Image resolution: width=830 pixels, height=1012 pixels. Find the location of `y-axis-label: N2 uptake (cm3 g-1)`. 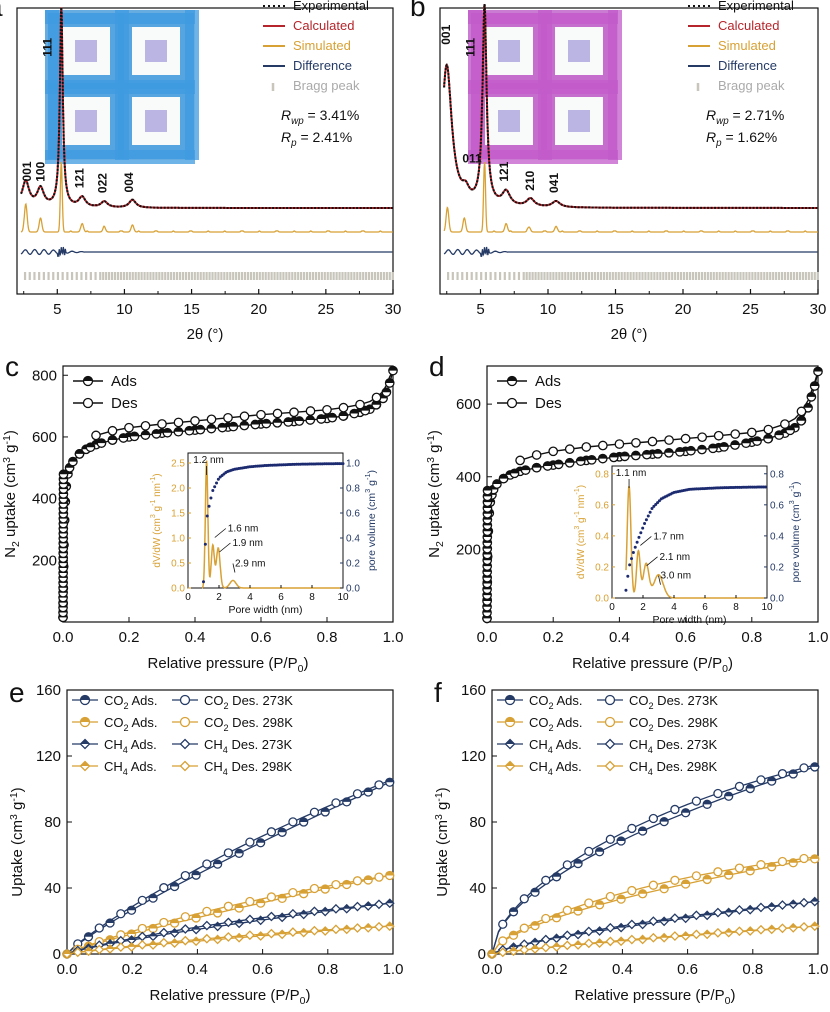

y-axis-label: N2 uptake (cm3 g-1) is located at coordinates (11, 494).